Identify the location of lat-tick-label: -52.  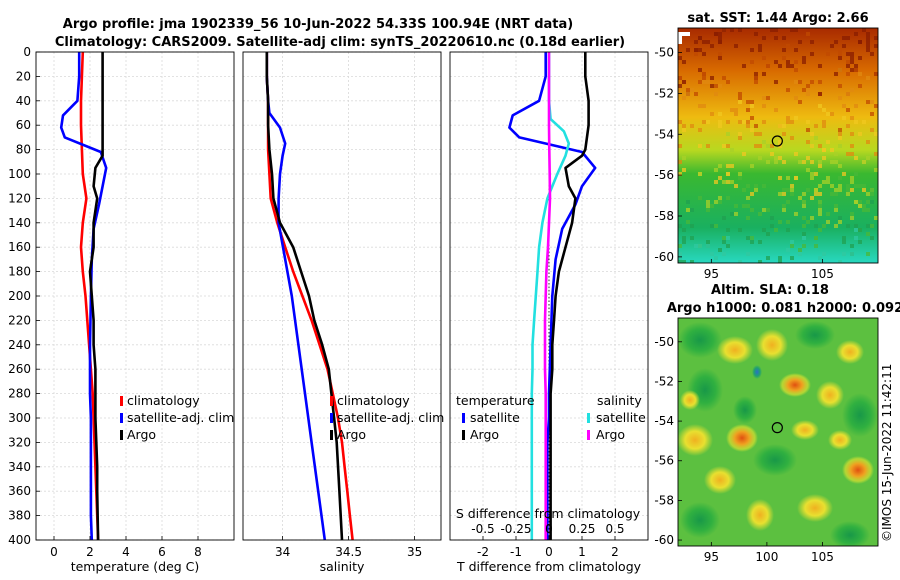
(664, 93).